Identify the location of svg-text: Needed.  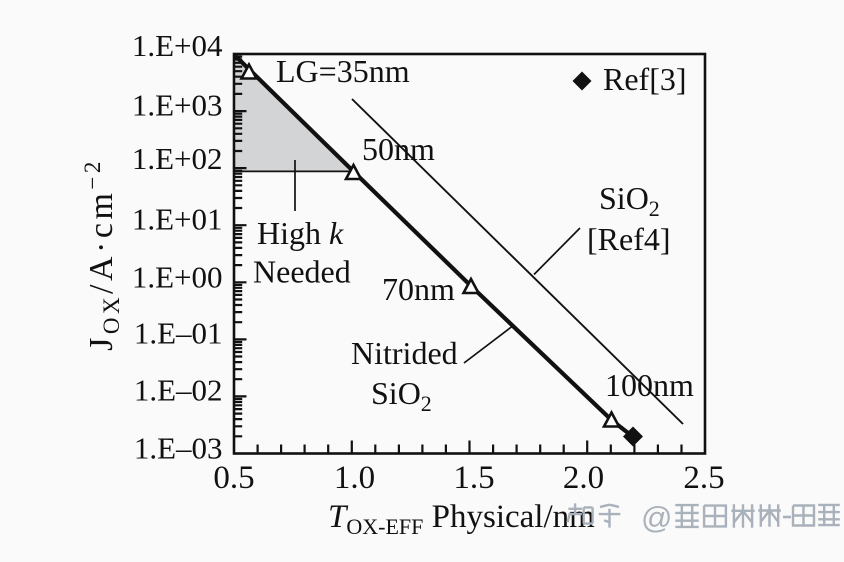
(302, 272).